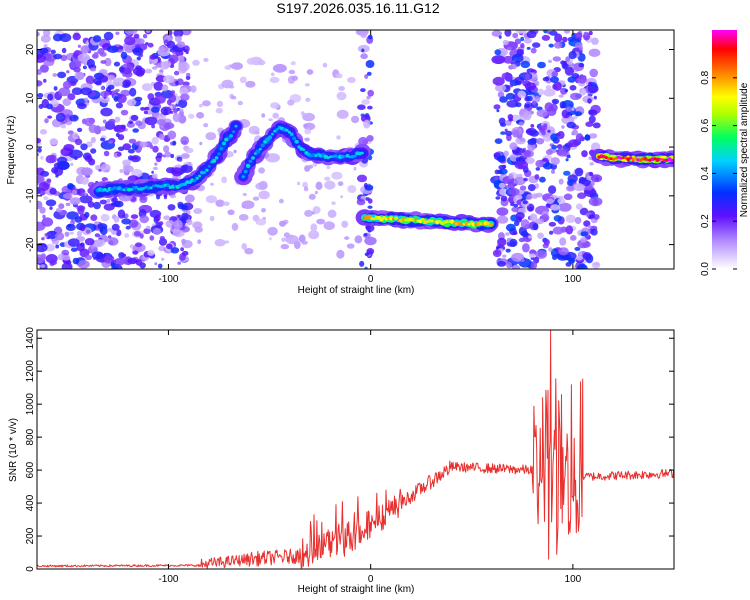 Image resolution: width=750 pixels, height=600 pixels. I want to click on colorbar-gradient, so click(724, 149).